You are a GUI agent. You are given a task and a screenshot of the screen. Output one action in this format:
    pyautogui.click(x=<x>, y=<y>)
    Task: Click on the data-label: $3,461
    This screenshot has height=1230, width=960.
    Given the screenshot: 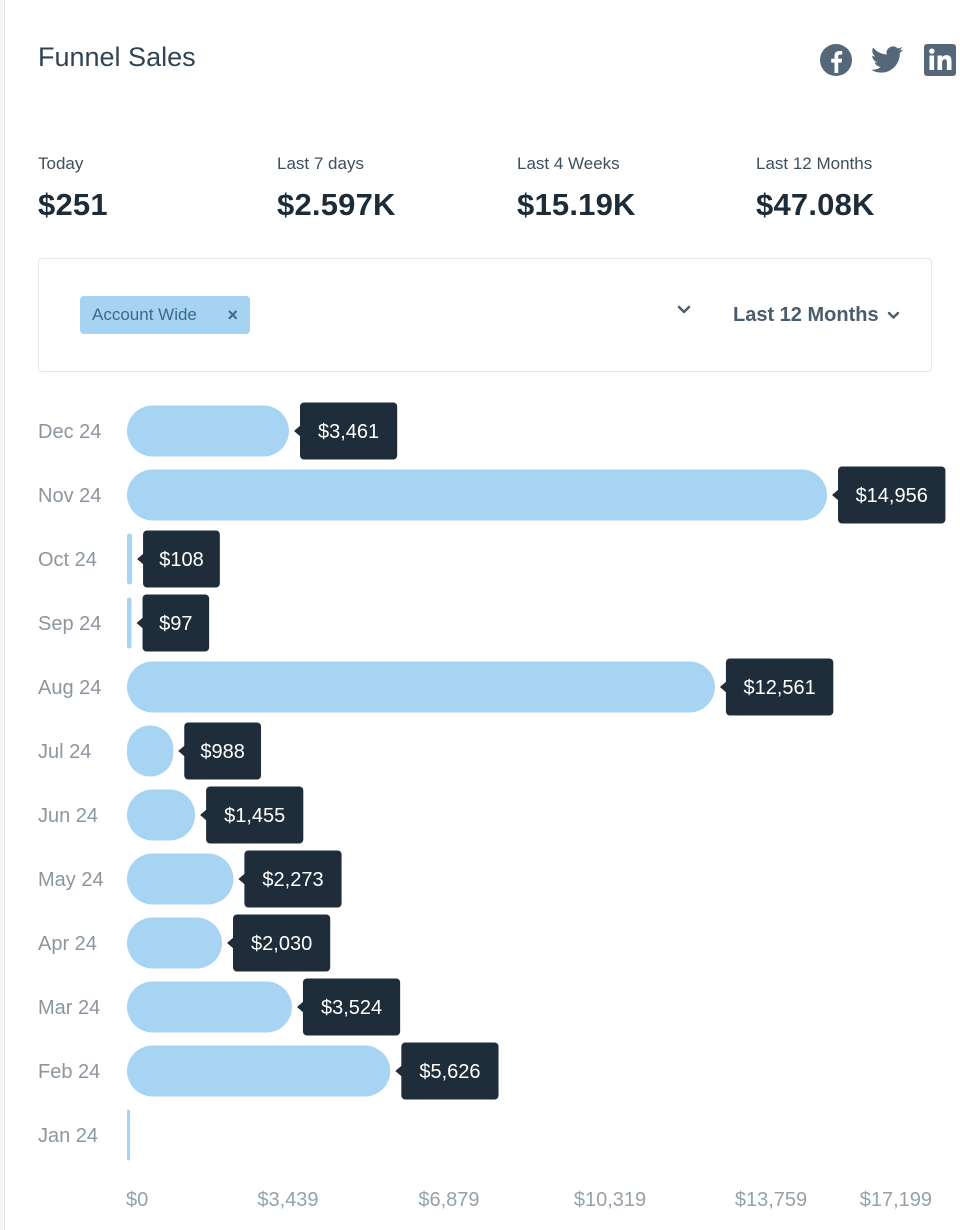 What is the action you would take?
    pyautogui.click(x=348, y=432)
    